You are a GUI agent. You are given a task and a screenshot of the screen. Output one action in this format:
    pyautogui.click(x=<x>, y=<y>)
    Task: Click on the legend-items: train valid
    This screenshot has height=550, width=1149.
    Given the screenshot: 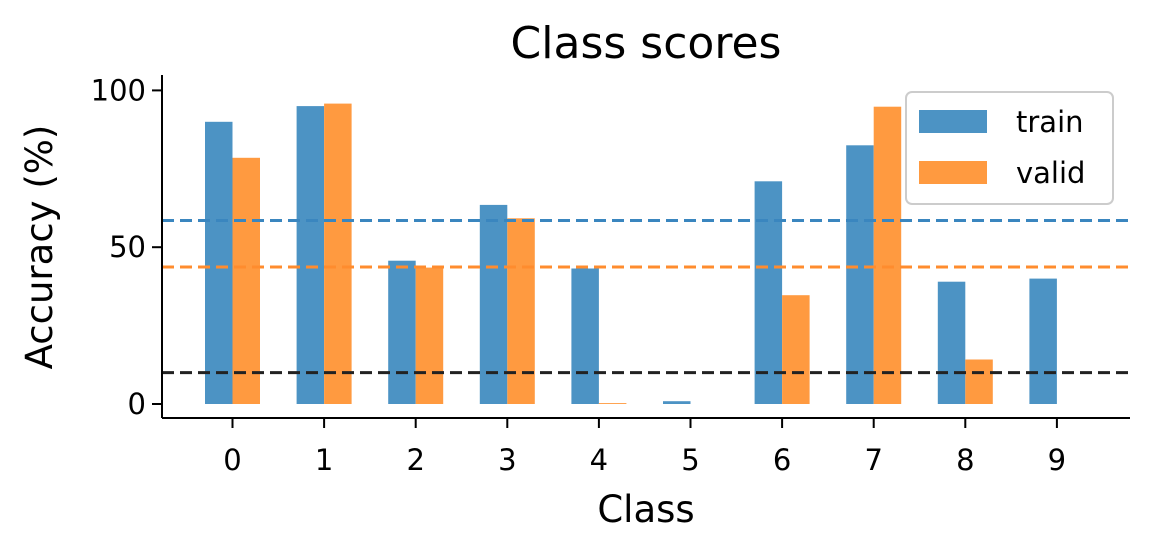 What is the action you would take?
    pyautogui.click(x=1002, y=147)
    